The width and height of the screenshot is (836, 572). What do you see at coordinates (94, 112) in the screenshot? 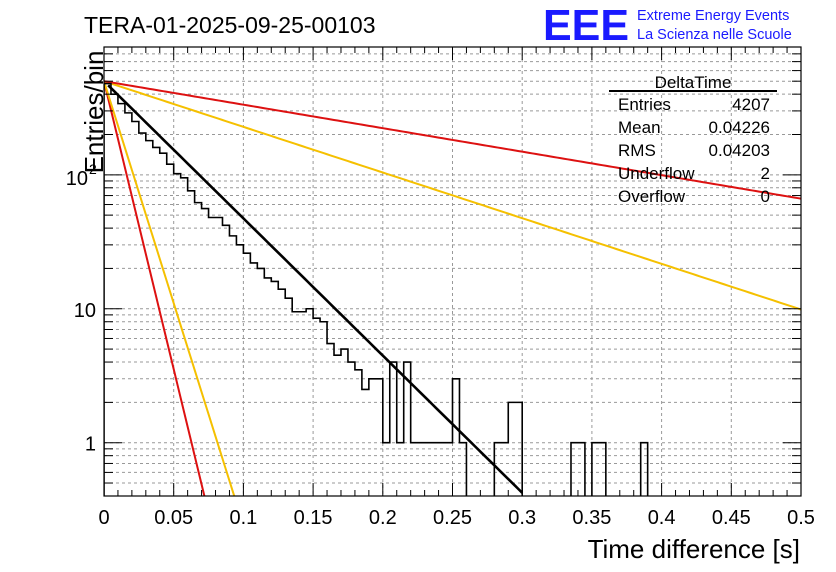
I see `y-axis-label: Entries/bin` at bounding box center [94, 112].